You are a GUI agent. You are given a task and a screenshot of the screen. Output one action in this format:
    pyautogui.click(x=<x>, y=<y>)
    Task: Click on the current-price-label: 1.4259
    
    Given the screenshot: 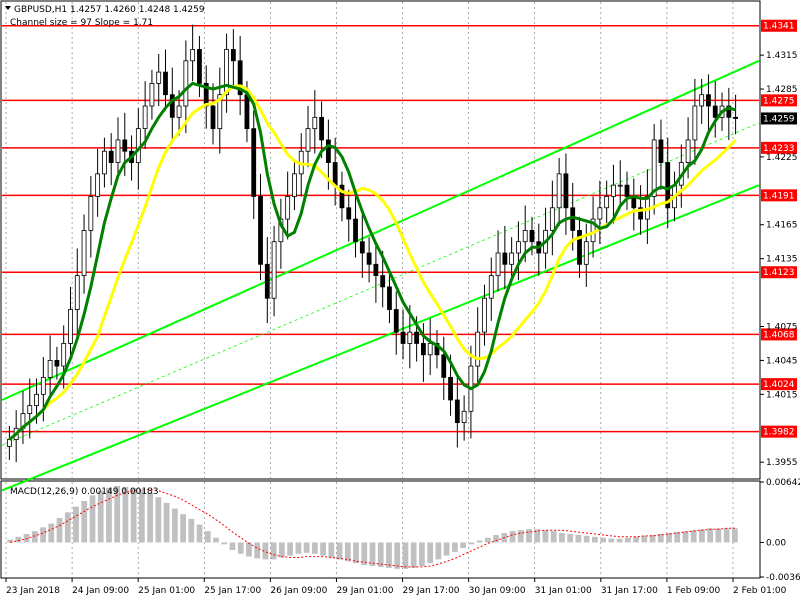 What is the action you would take?
    pyautogui.click(x=779, y=119)
    